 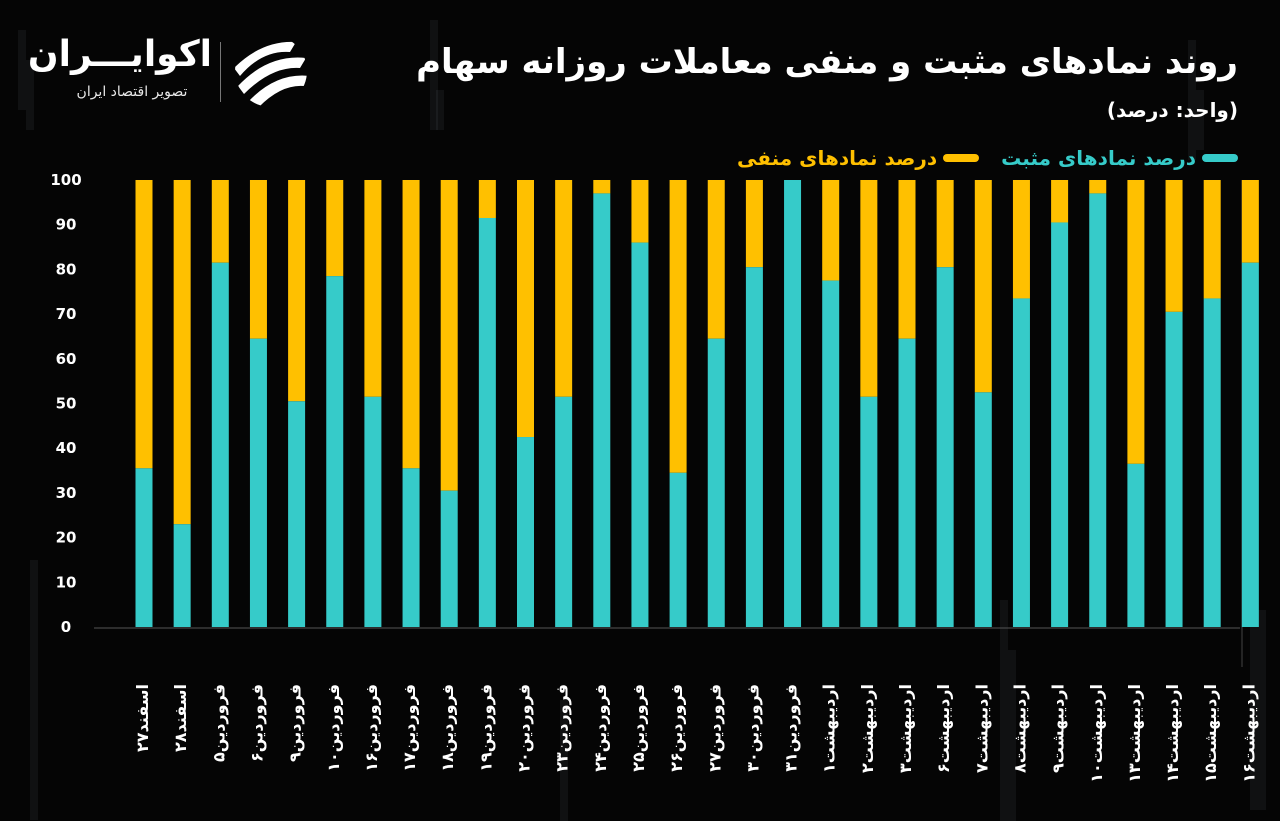 I want to click on x-tick-label: فروردین۲۵, so click(x=638, y=728).